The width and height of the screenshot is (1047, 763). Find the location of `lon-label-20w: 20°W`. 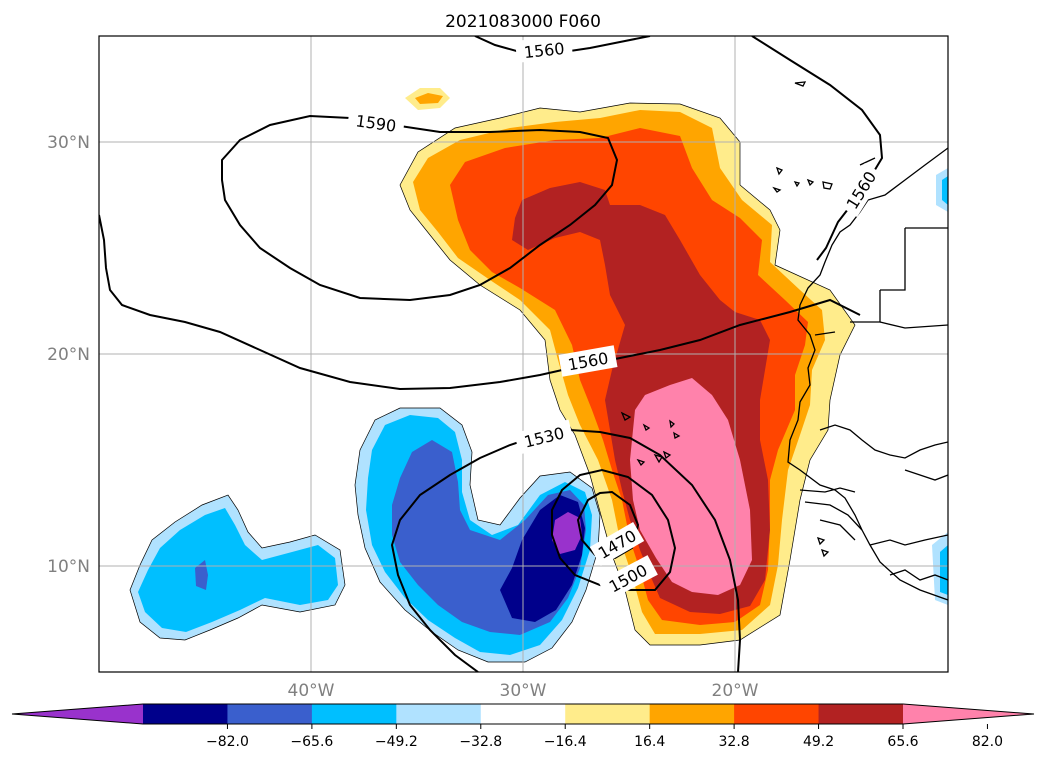

lon-label-20w: 20°W is located at coordinates (735, 691).